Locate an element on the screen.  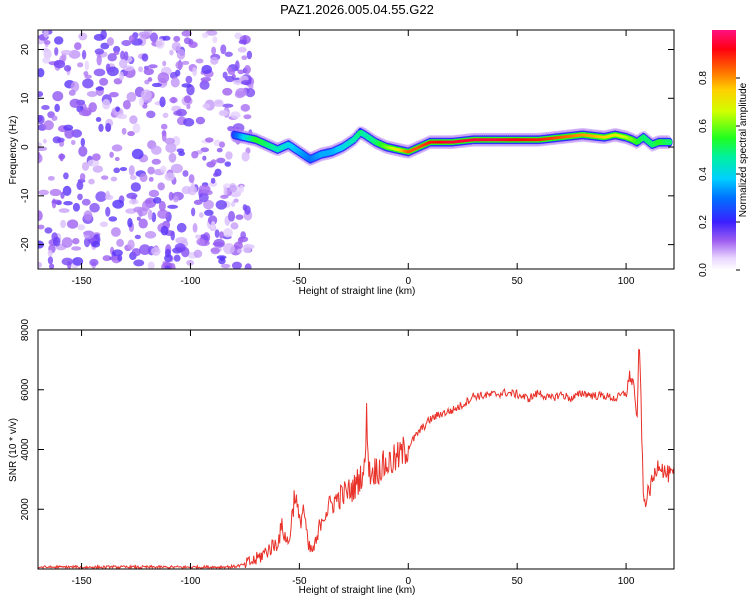
spectrogram-xtick-label: -50 is located at coordinates (299, 281).